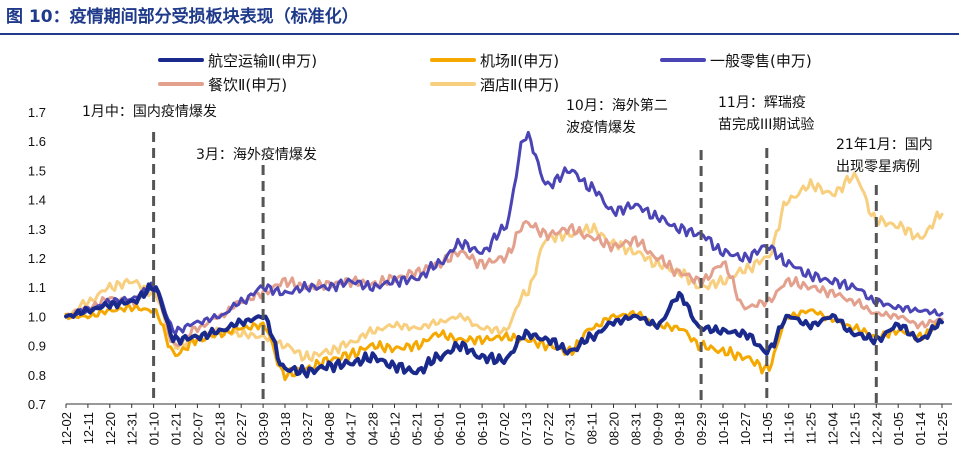 The image size is (959, 468). Describe the element at coordinates (219, 428) in the screenshot. I see `x-tick-label: 02-18` at that location.